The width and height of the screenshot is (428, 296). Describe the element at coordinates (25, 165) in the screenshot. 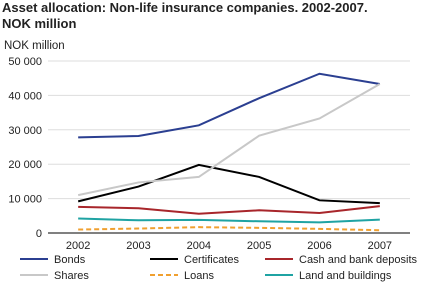

I see `y-tick-label: 20 000` at that location.